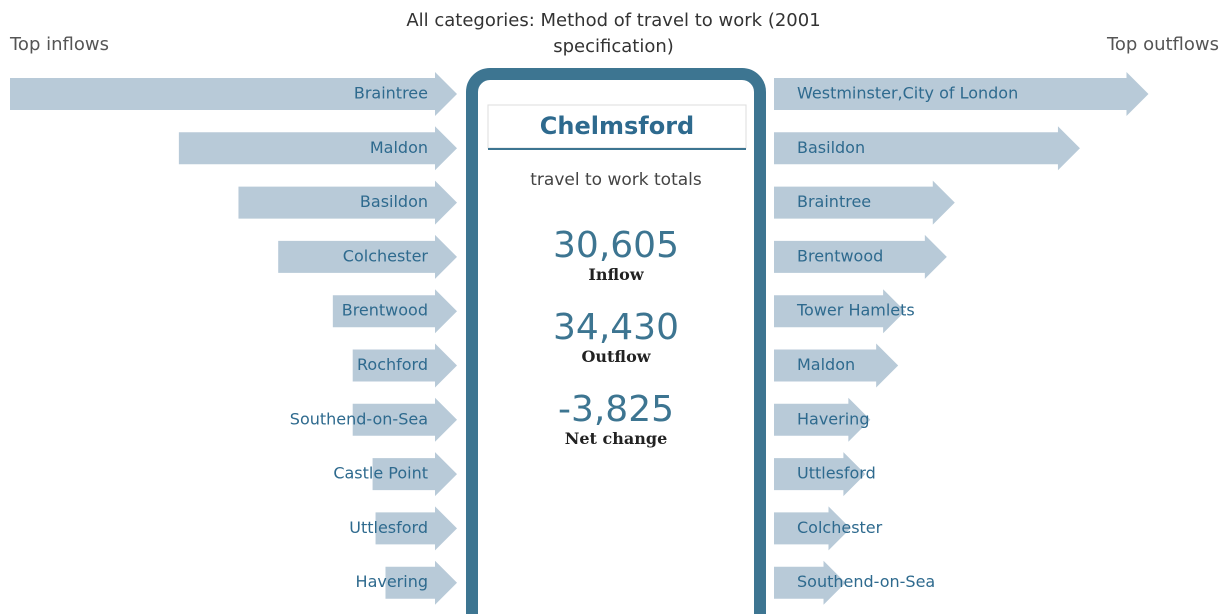 This screenshot has width=1227, height=614. Describe the element at coordinates (392, 581) in the screenshot. I see `inflow-label: Havering` at that location.